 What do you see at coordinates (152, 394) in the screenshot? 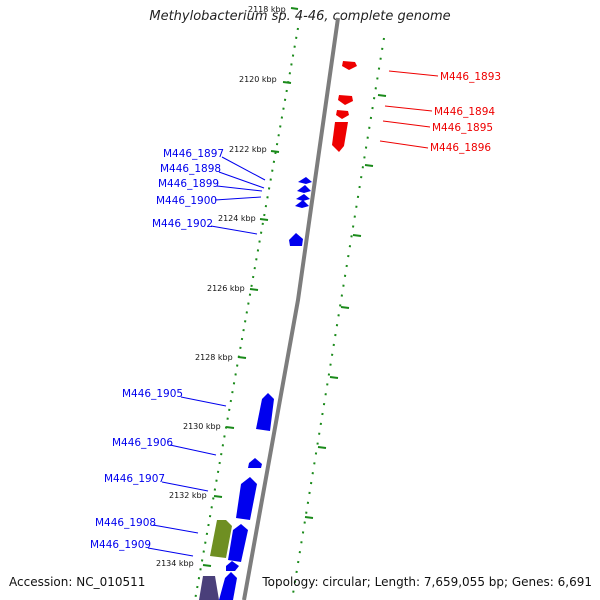
I see `gene-label-m446-1905: M446_1905` at bounding box center [152, 394].